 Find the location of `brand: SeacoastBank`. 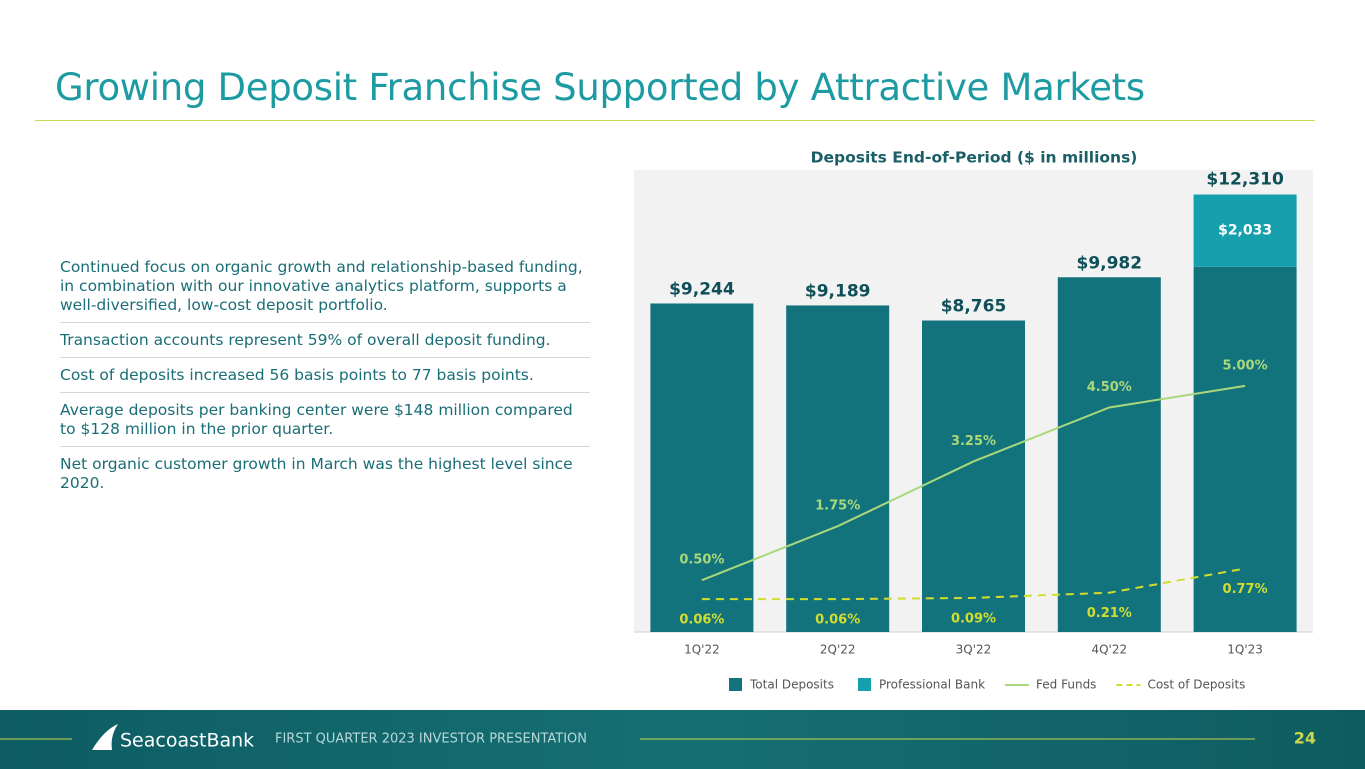

brand: SeacoastBank is located at coordinates (187, 741).